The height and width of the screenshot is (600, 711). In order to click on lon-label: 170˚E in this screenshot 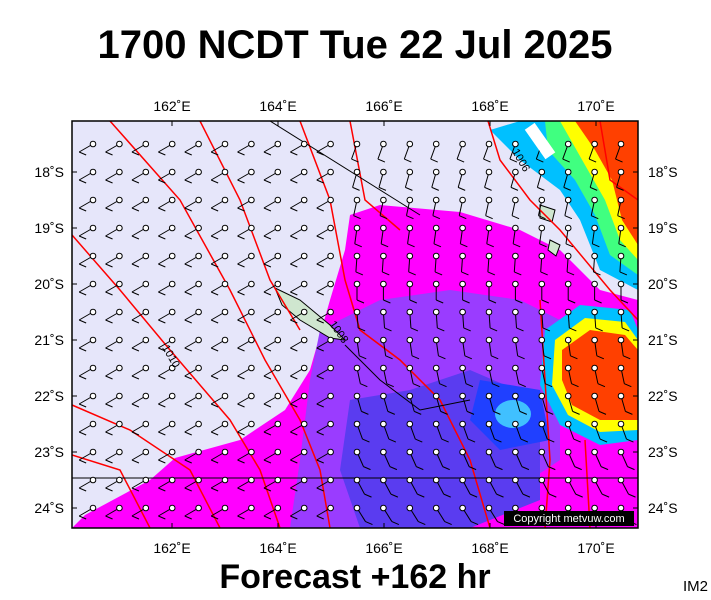, I will do `click(595, 548)`.